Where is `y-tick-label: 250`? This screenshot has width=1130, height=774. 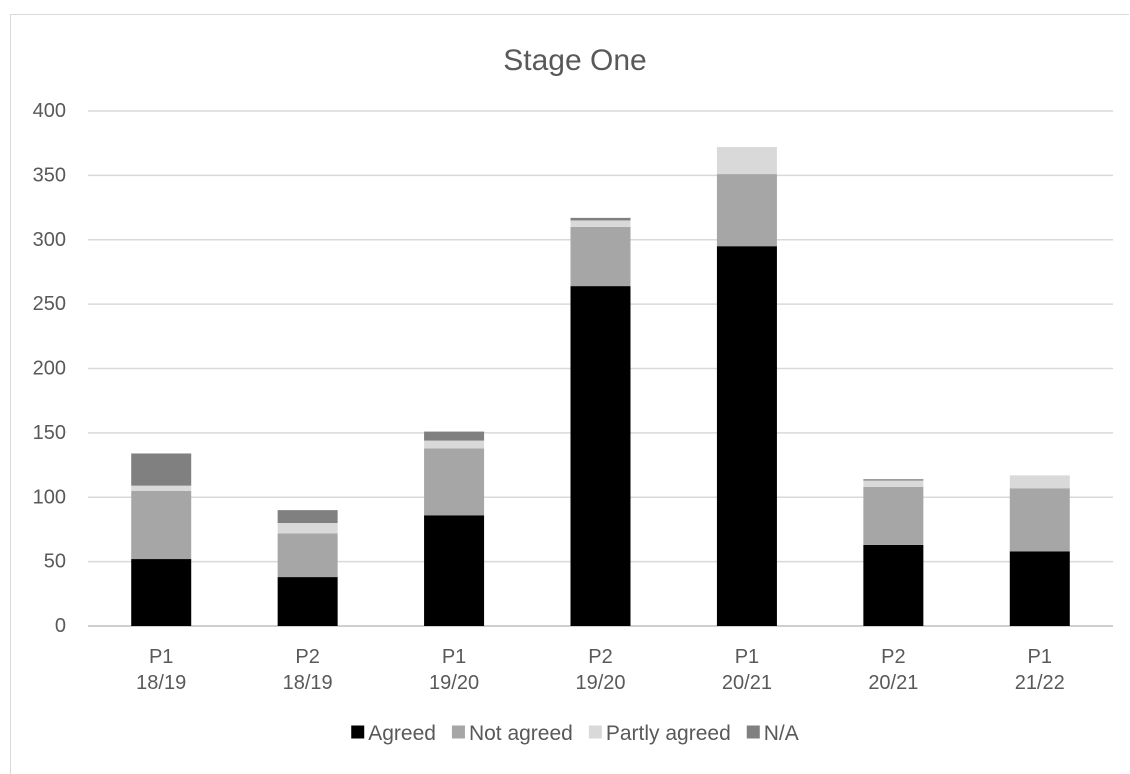
y-tick-label: 250 is located at coordinates (49, 304).